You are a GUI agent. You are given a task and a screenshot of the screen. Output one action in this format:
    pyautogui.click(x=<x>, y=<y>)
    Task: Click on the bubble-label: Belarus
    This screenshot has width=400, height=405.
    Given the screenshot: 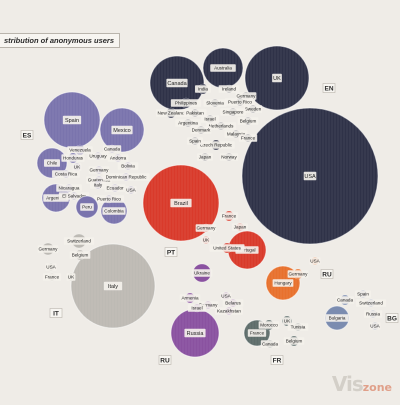 What is the action you would take?
    pyautogui.click(x=233, y=303)
    